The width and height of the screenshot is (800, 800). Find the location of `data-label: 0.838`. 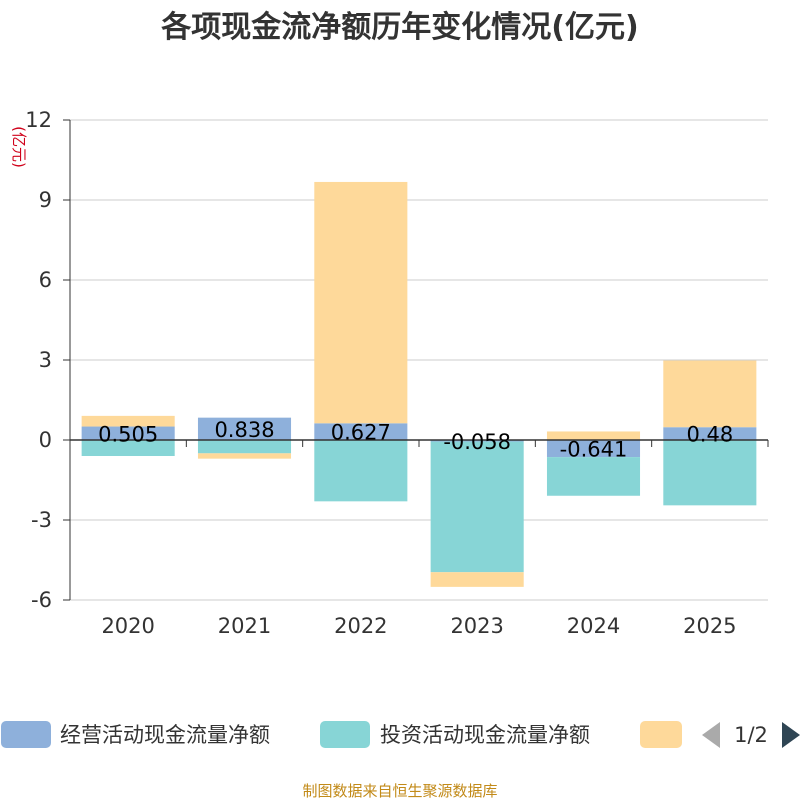

data-label: 0.838 is located at coordinates (244, 430).